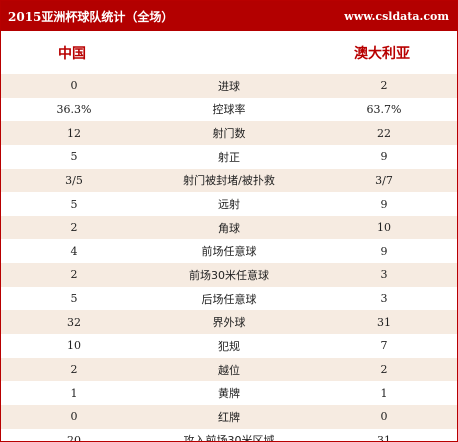 The image size is (458, 442). I want to click on stat-row: 32 界外球 31, so click(229, 322).